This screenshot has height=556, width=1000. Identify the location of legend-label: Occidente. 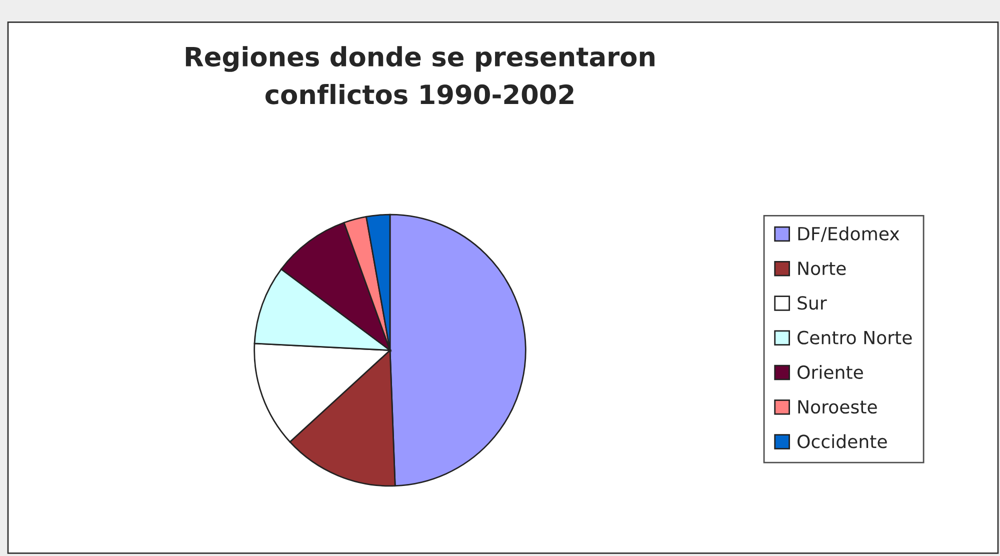
(842, 441).